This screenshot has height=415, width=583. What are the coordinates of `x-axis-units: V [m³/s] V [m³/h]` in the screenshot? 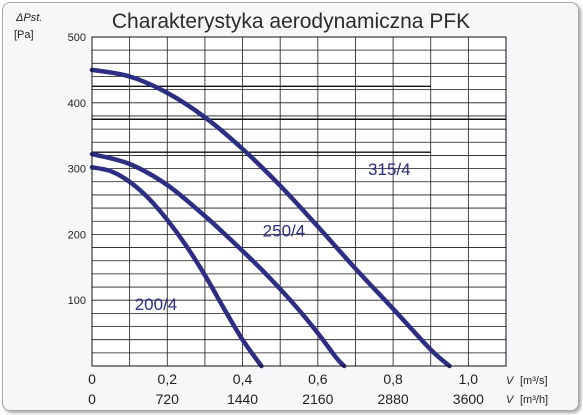 It's located at (527, 390).